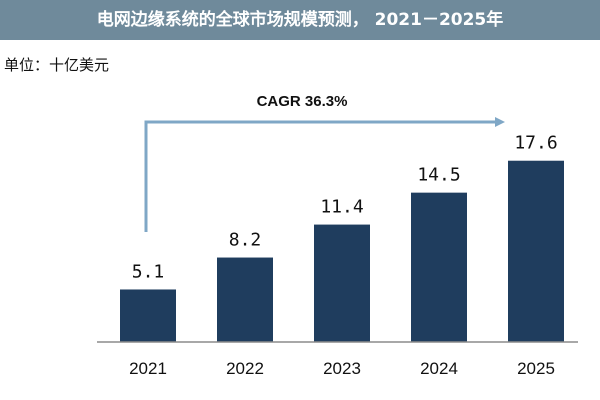  Describe the element at coordinates (342, 283) in the screenshot. I see `bar-2023` at that location.